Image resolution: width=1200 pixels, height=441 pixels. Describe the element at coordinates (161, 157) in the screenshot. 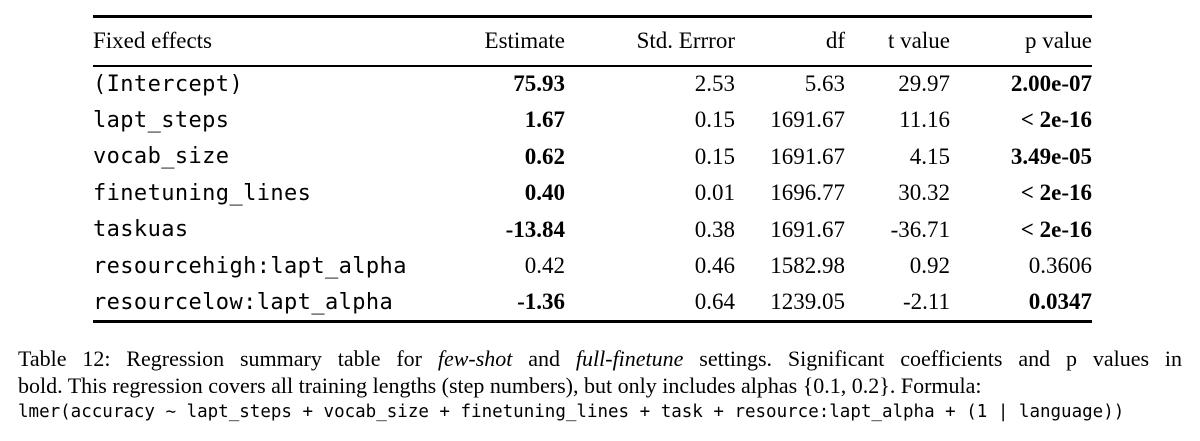

I see `cell-fixed-effect: vocab_size` at that location.